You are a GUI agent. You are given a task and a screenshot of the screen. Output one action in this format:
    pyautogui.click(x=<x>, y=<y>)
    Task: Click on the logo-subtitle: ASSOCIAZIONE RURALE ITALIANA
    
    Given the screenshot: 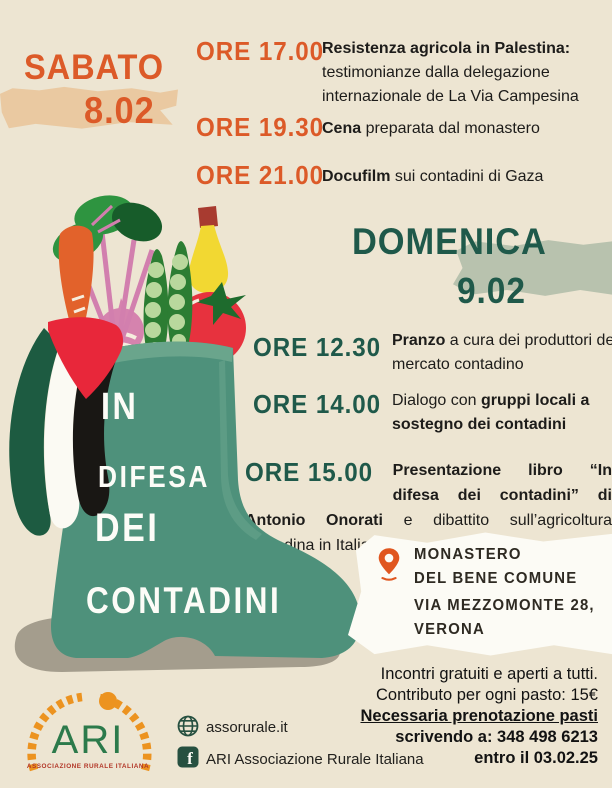 What is the action you would take?
    pyautogui.click(x=88, y=766)
    